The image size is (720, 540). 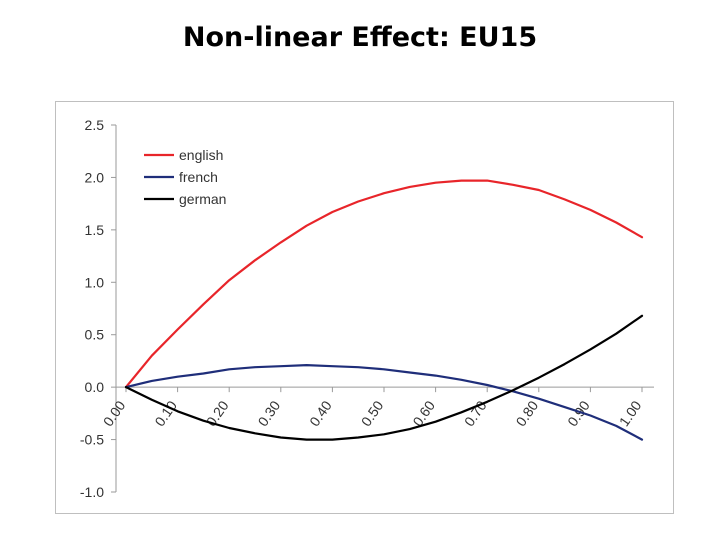 What do you see at coordinates (201, 155) in the screenshot?
I see `legend-label-english: english` at bounding box center [201, 155].